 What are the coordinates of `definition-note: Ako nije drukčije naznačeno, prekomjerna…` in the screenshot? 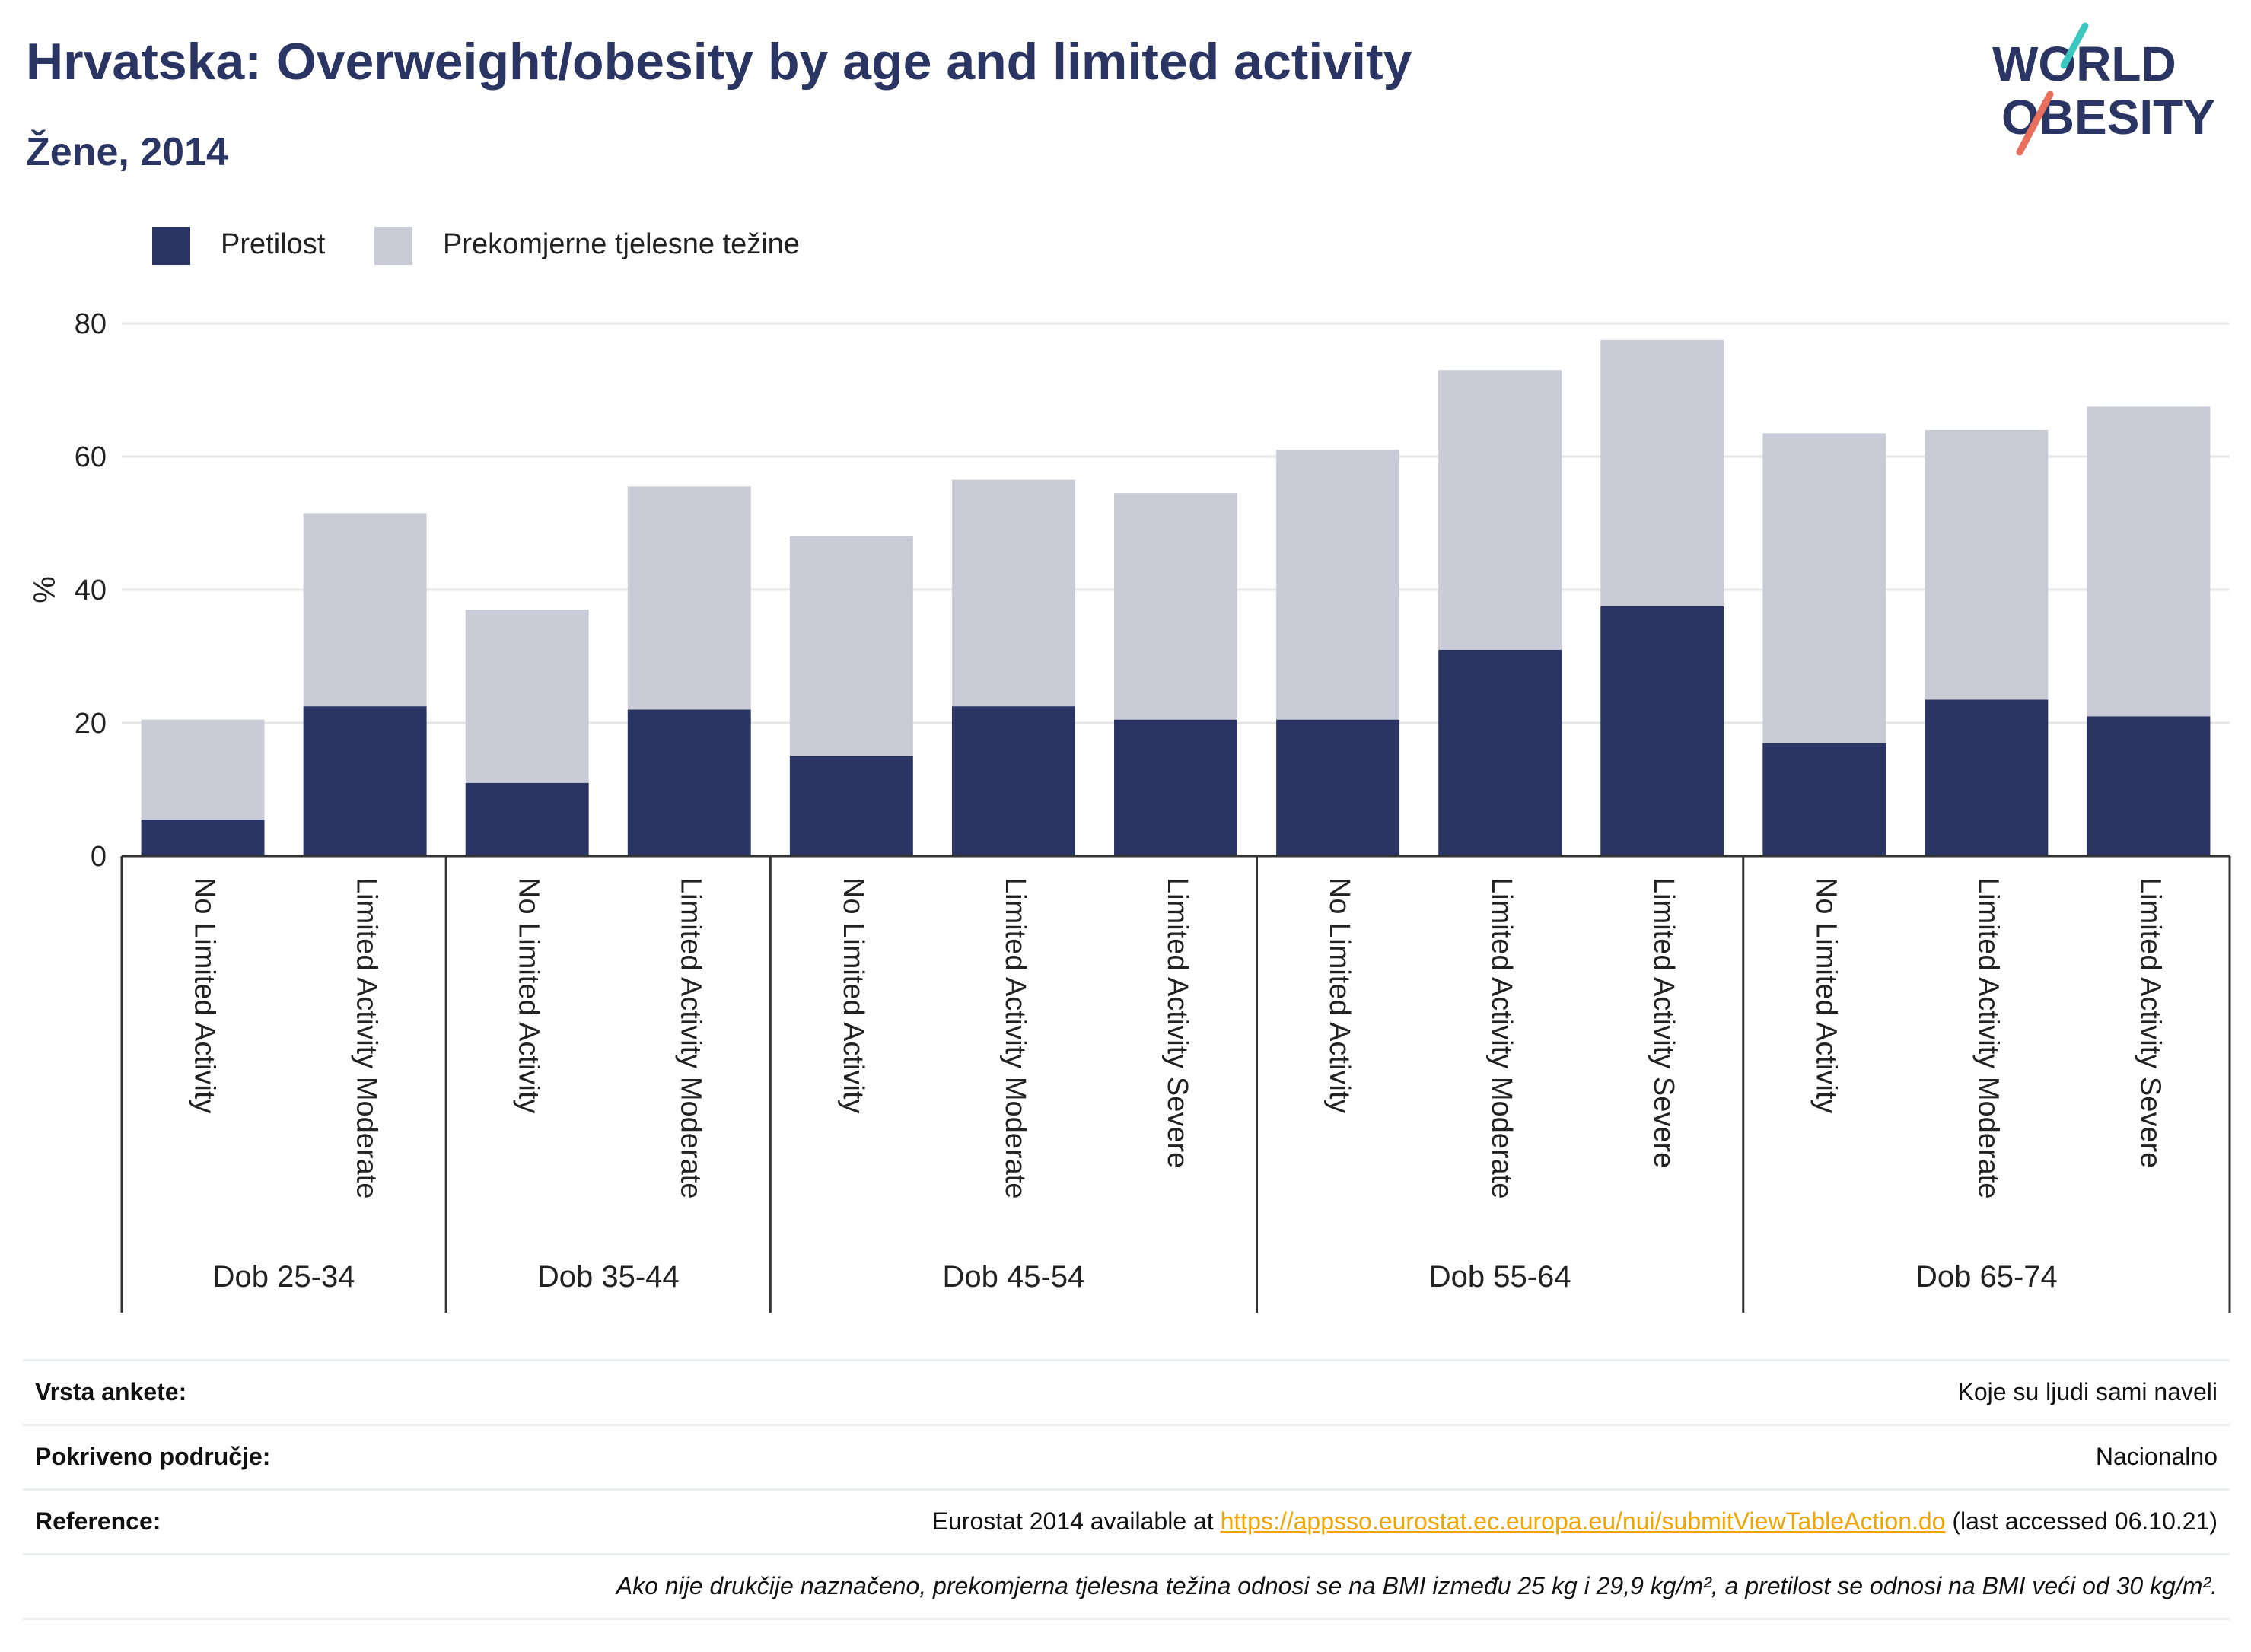 It's located at (1417, 1585).